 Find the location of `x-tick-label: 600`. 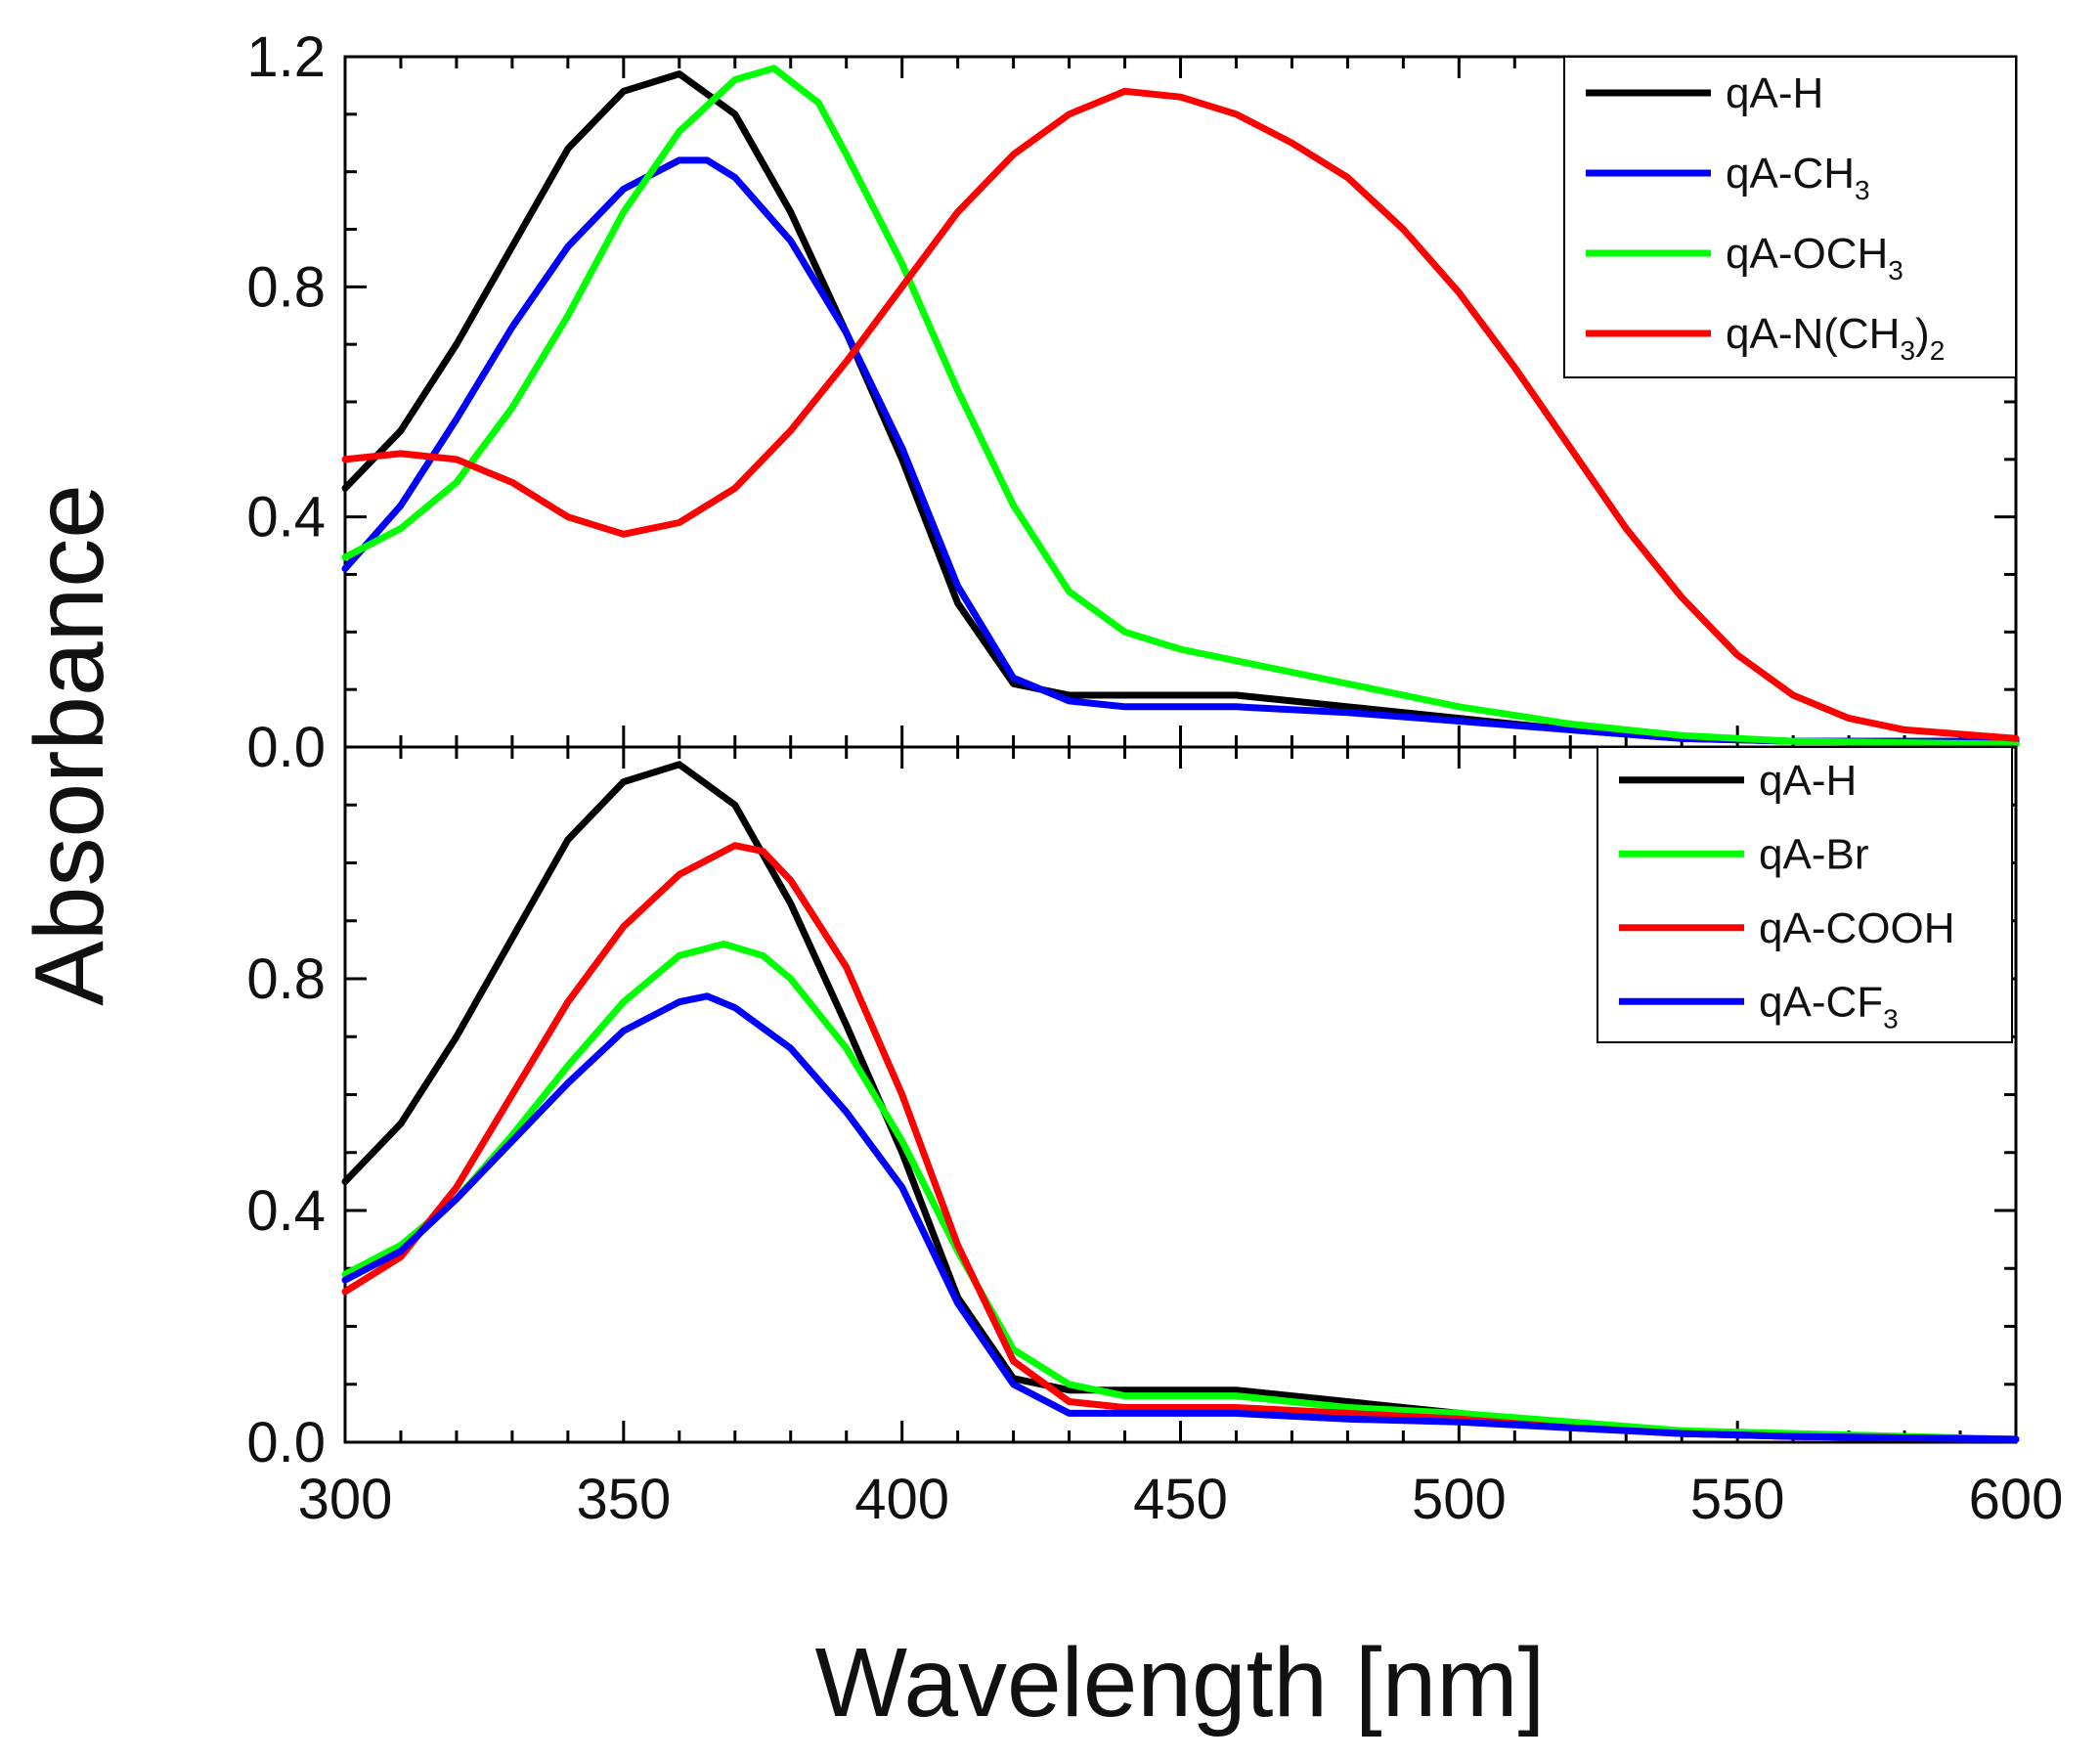

x-tick-label: 600 is located at coordinates (2017, 1499).